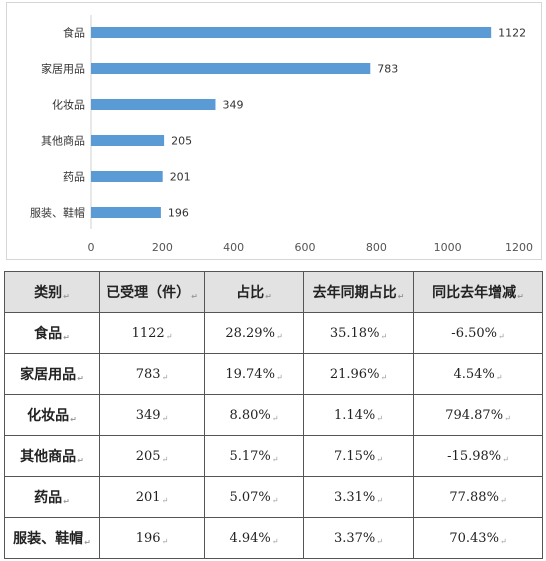 Image resolution: width=546 pixels, height=561 pixels. What do you see at coordinates (181, 141) in the screenshot?
I see `data-label: 205` at bounding box center [181, 141].